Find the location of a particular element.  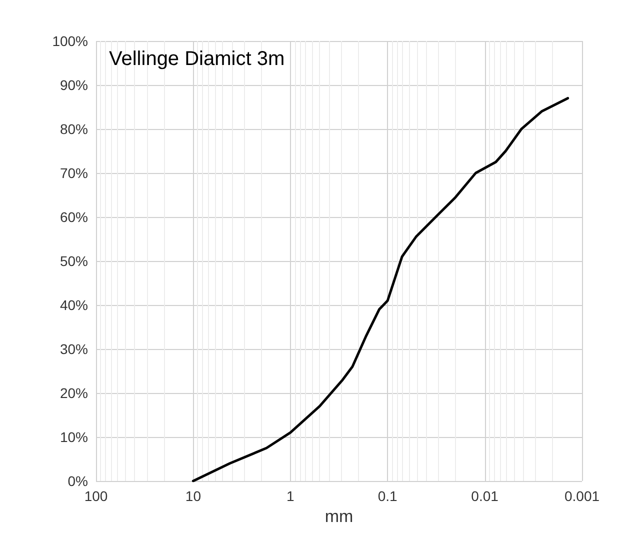

y-tick-label: 0% is located at coordinates (78, 481).